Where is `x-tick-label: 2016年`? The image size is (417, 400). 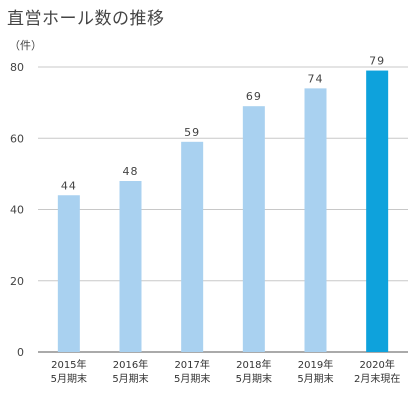
x-tick-label: 2016年 is located at coordinates (130, 364).